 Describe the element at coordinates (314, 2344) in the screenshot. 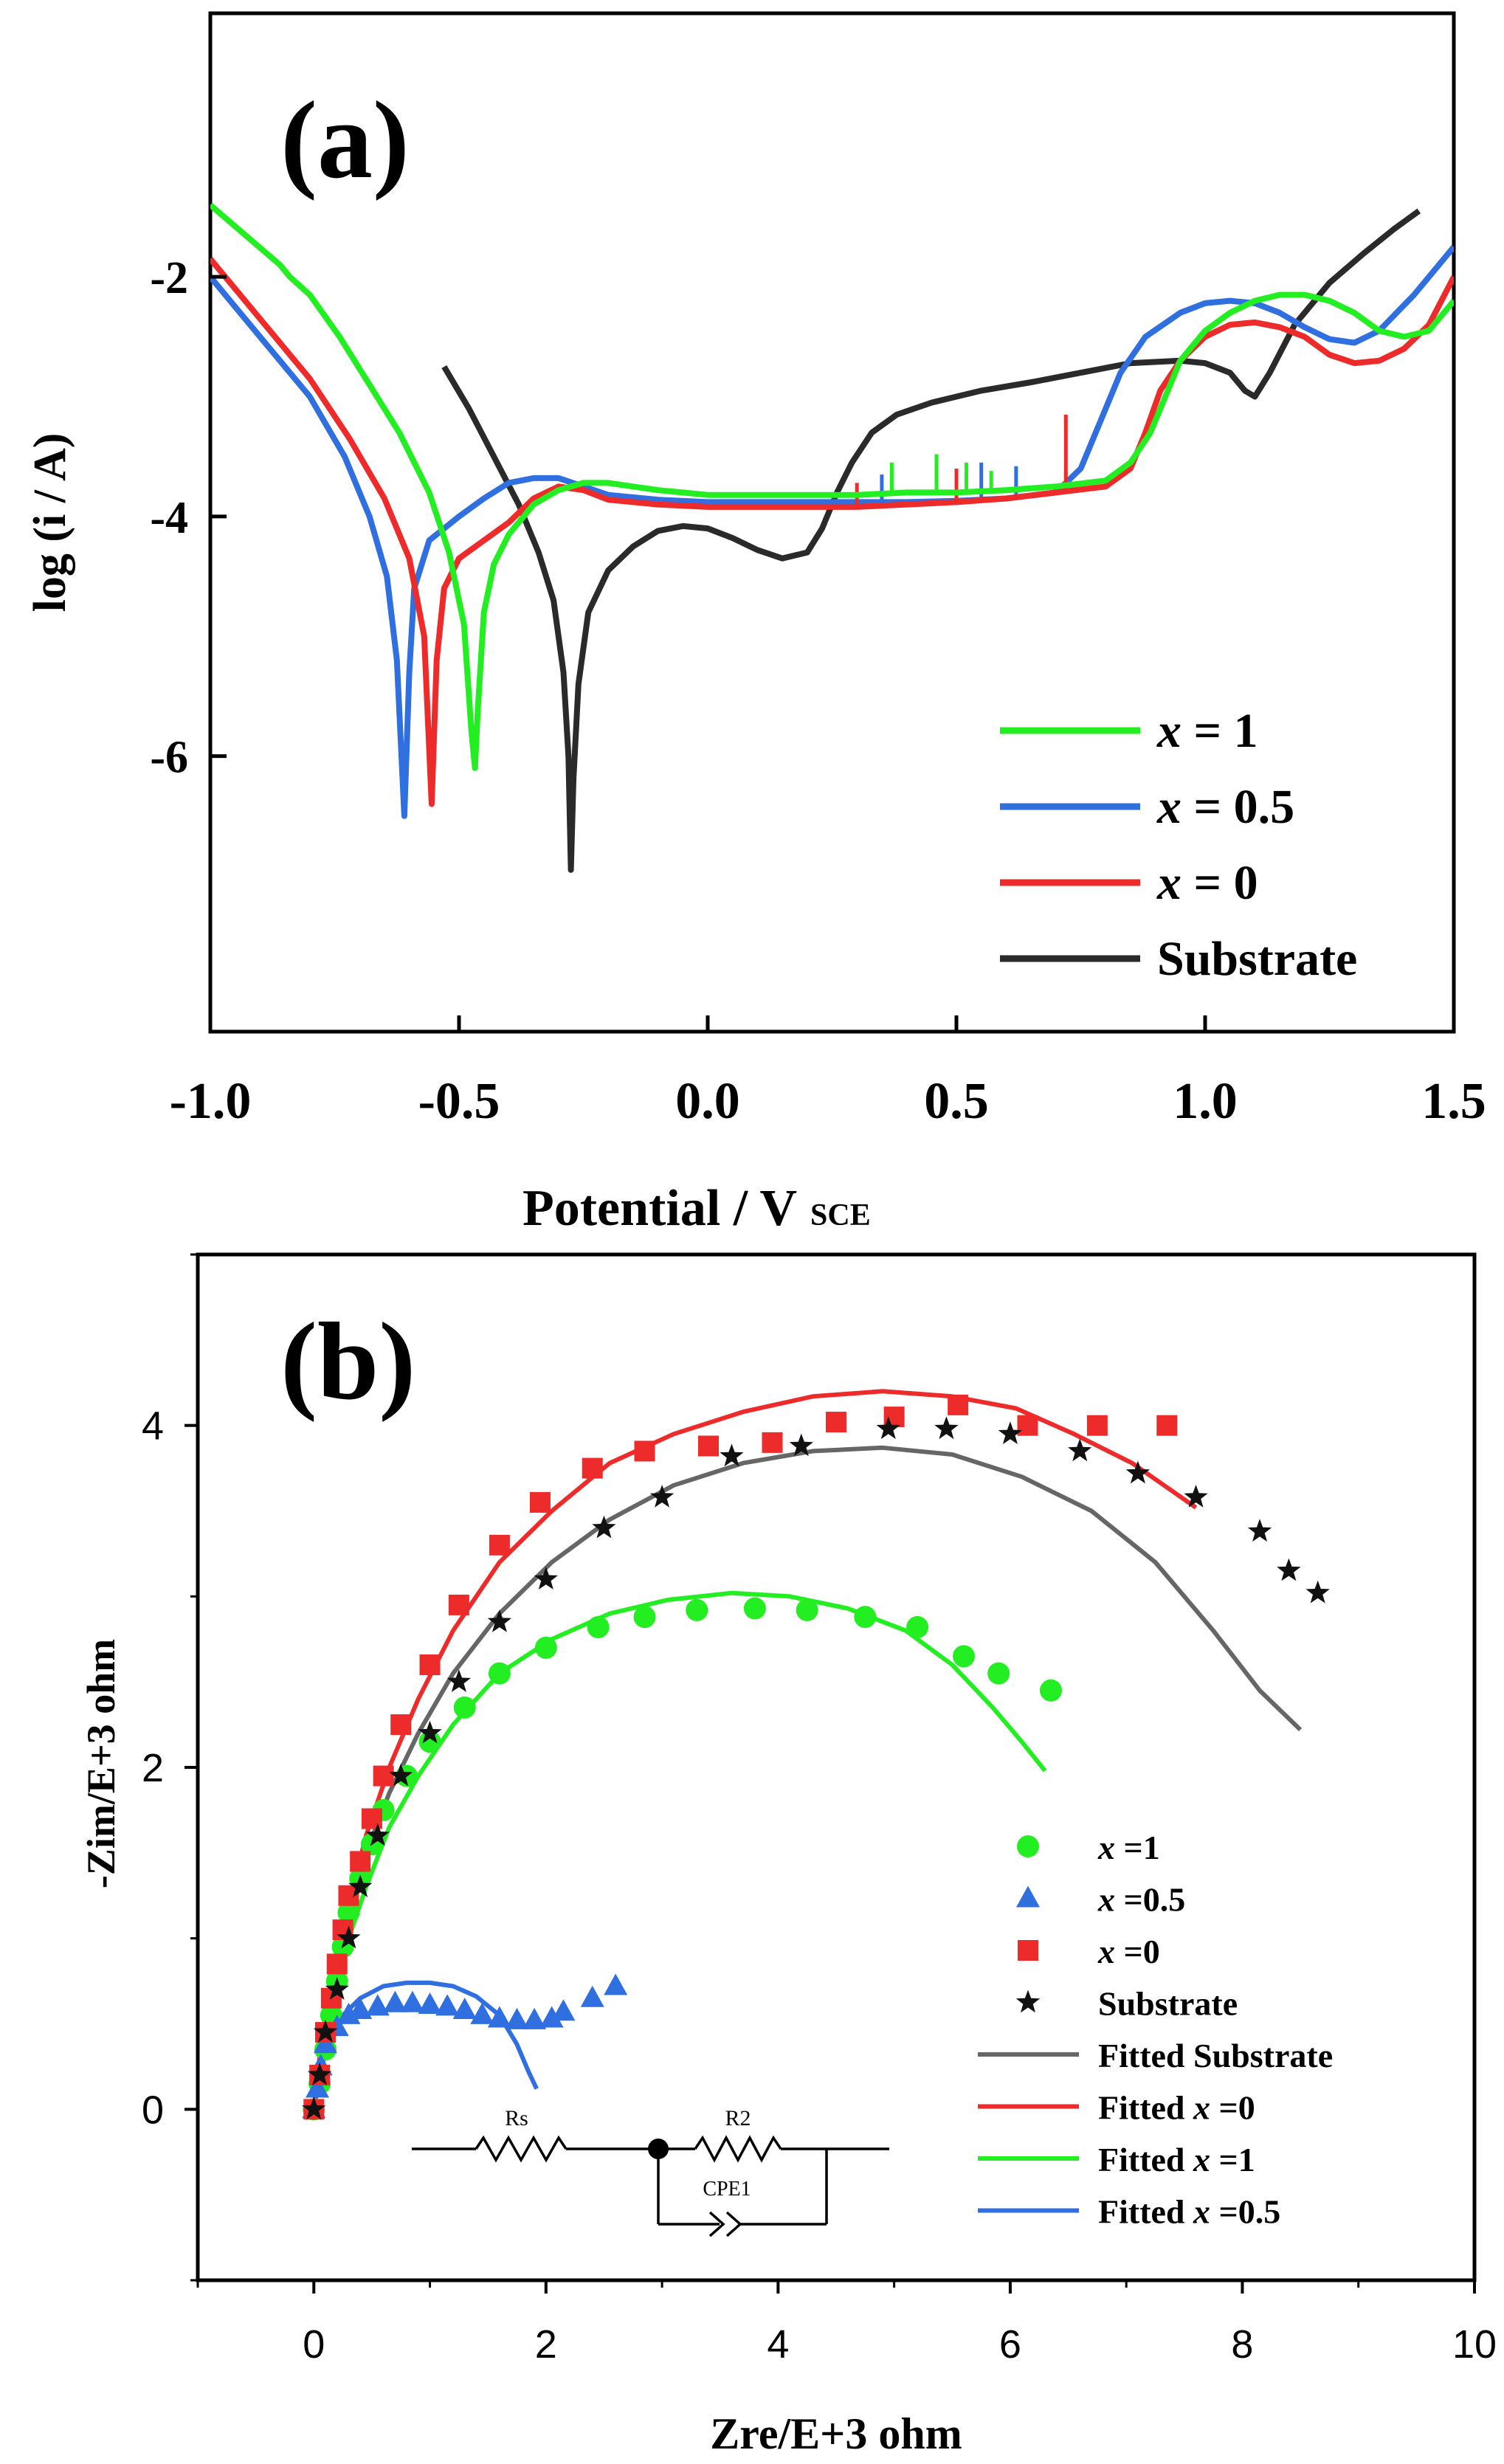

I see `x-tick-label: 0` at that location.